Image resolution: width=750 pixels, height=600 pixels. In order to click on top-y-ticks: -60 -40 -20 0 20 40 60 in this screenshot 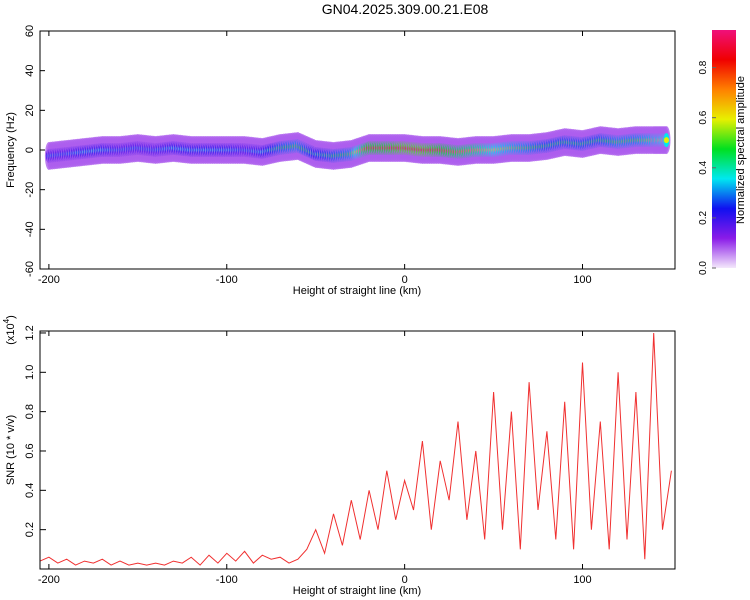, I will do `click(34, 151)`.